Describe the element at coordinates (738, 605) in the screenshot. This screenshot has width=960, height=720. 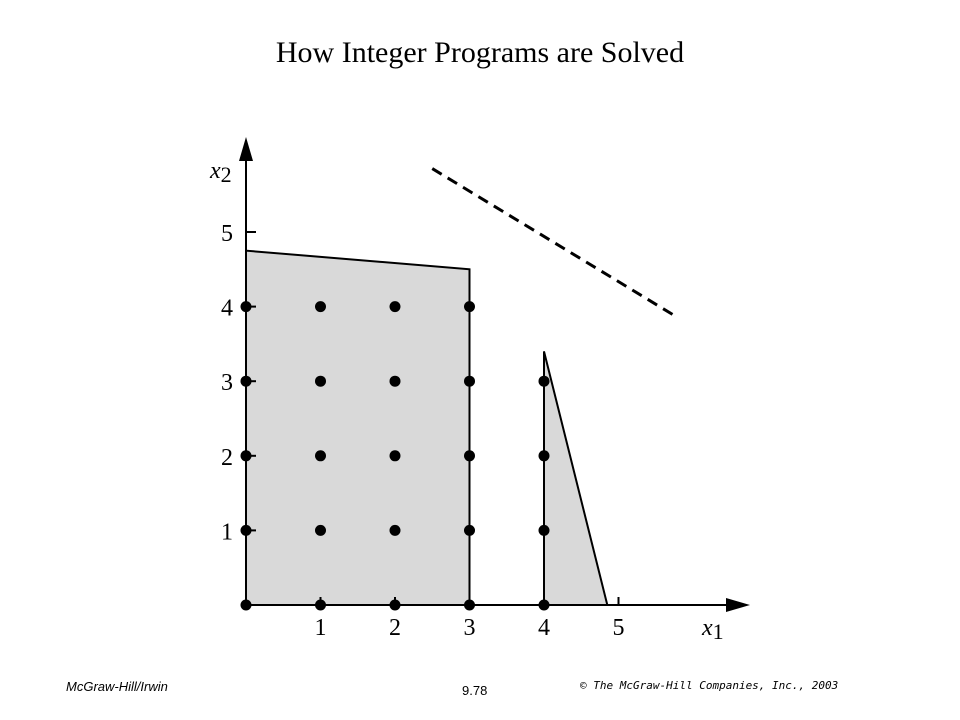
I see `x-axis-arrow` at that location.